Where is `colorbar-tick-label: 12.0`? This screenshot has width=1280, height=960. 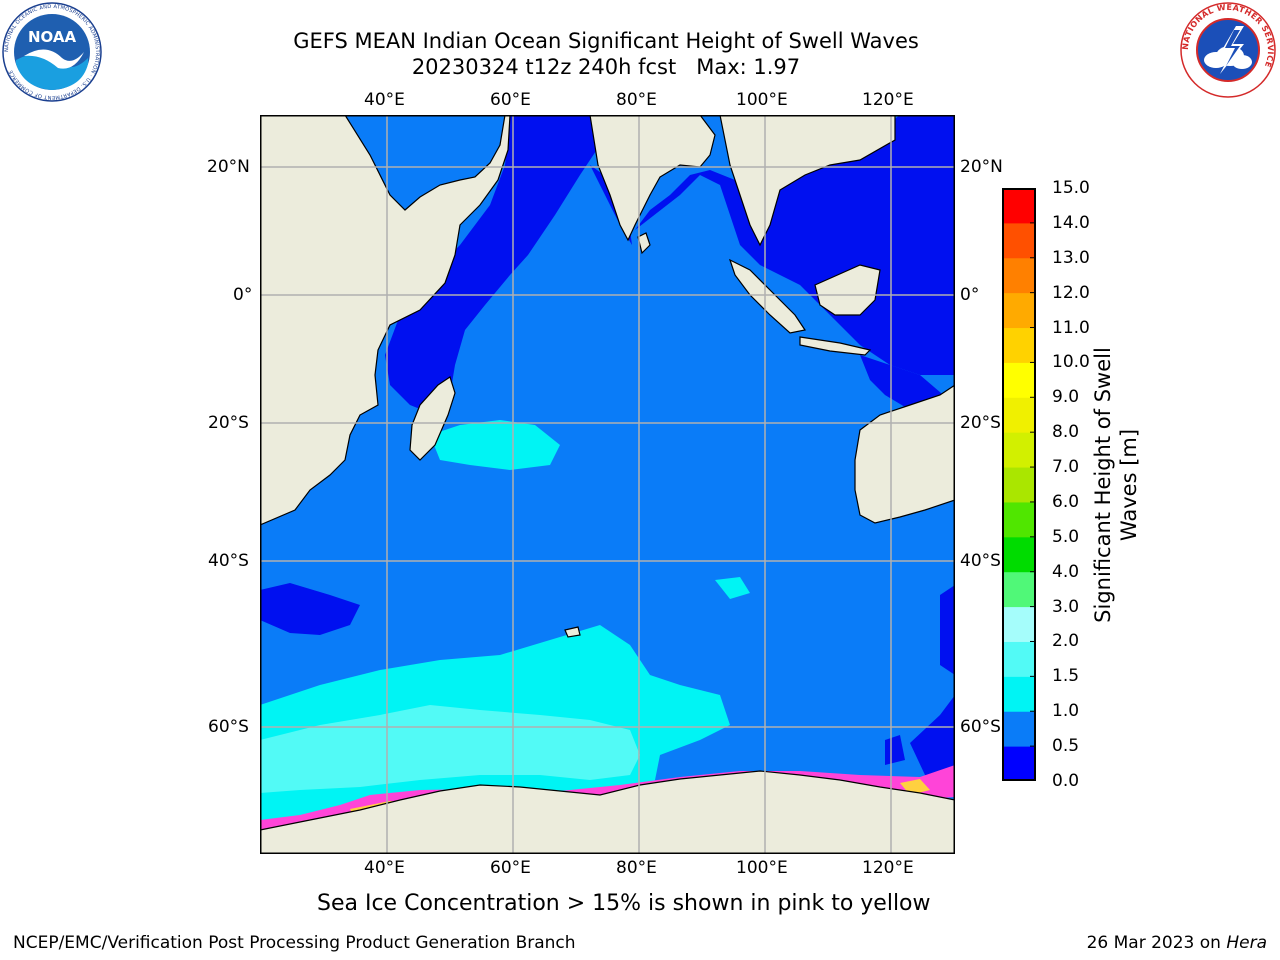 colorbar-tick-label: 12.0 is located at coordinates (1071, 292).